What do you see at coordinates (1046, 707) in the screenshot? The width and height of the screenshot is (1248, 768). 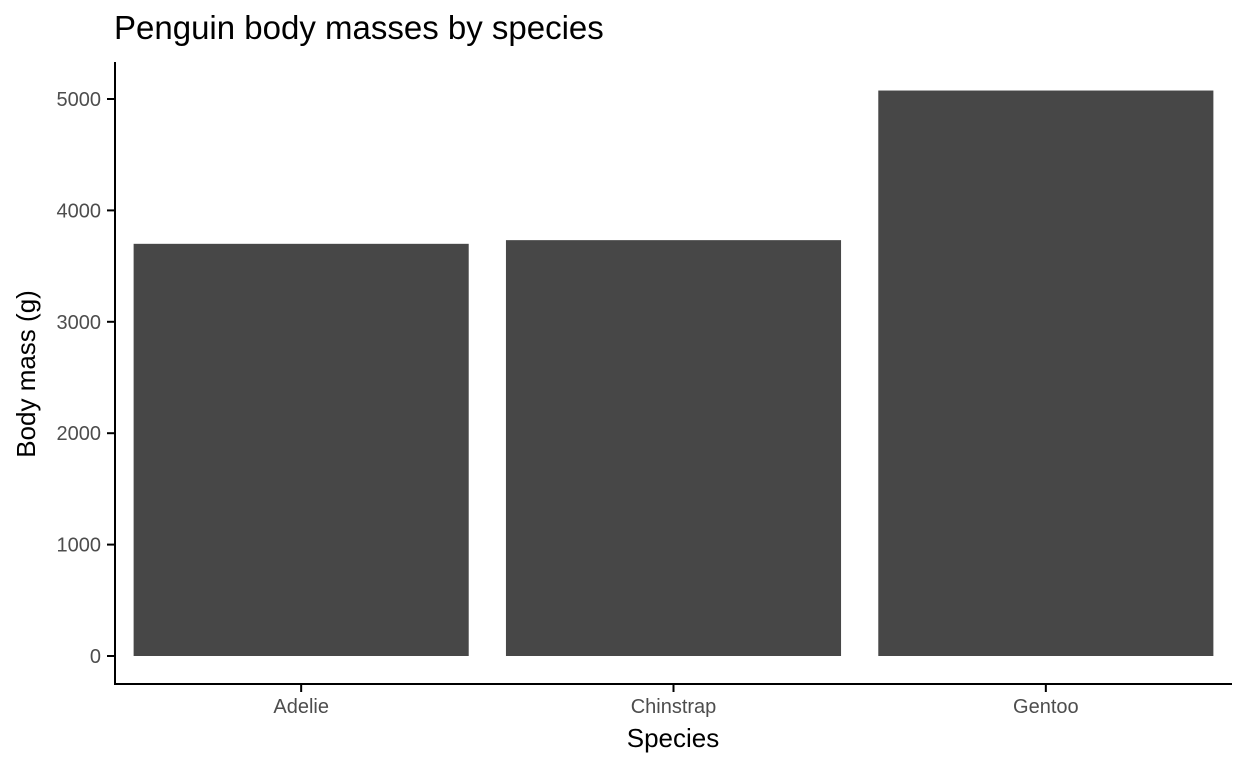 I see `x-tick-label: Gentoo` at bounding box center [1046, 707].